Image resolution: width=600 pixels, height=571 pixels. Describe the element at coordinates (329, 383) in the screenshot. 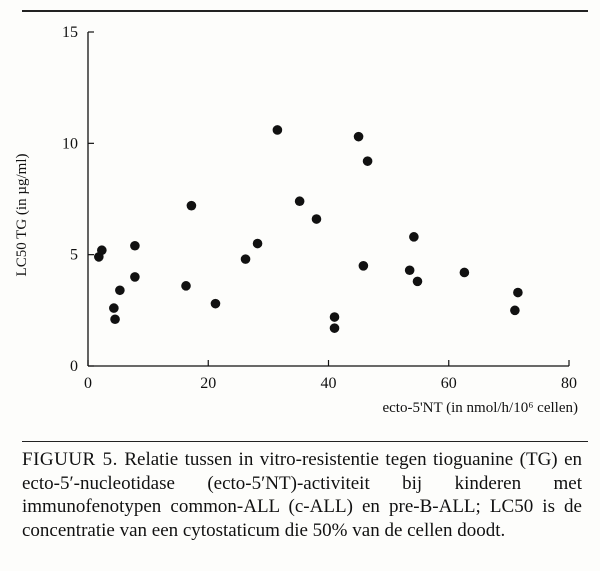

I see `x-tick-label: 40` at that location.